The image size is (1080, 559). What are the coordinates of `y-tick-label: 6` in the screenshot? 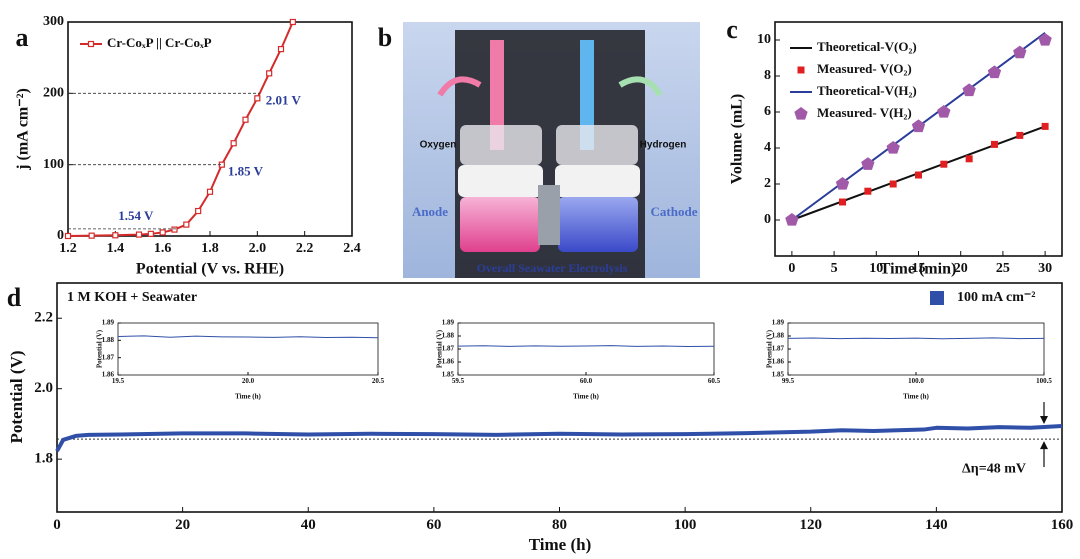 It's located at (767, 111).